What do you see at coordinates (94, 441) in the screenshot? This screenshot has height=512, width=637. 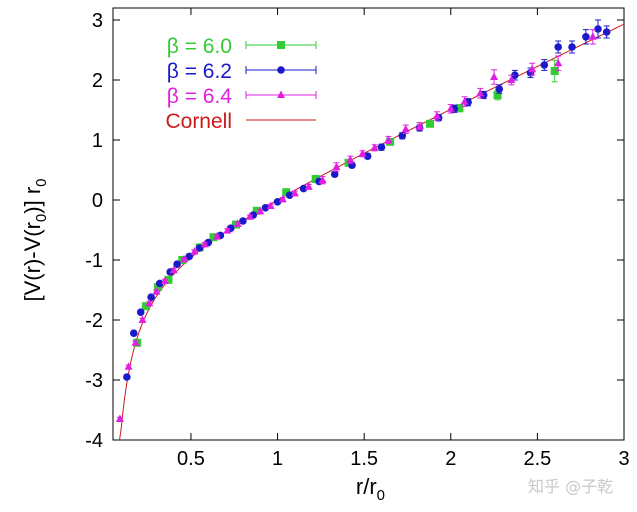 I see `y-tick-label: -4` at bounding box center [94, 441].